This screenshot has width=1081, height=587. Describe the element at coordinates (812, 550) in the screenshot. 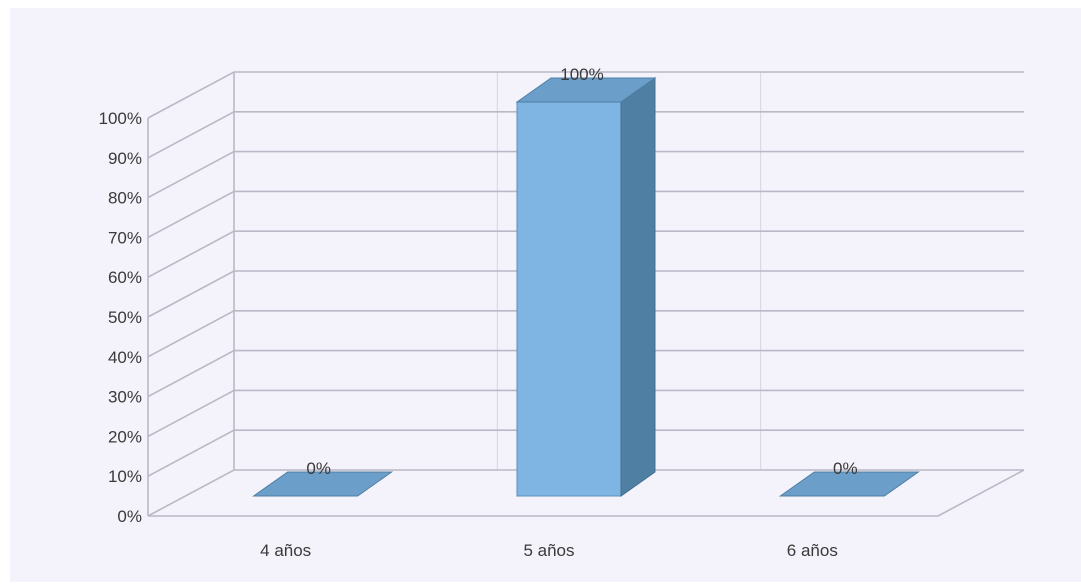

I see `x-category-label: 6 años` at that location.